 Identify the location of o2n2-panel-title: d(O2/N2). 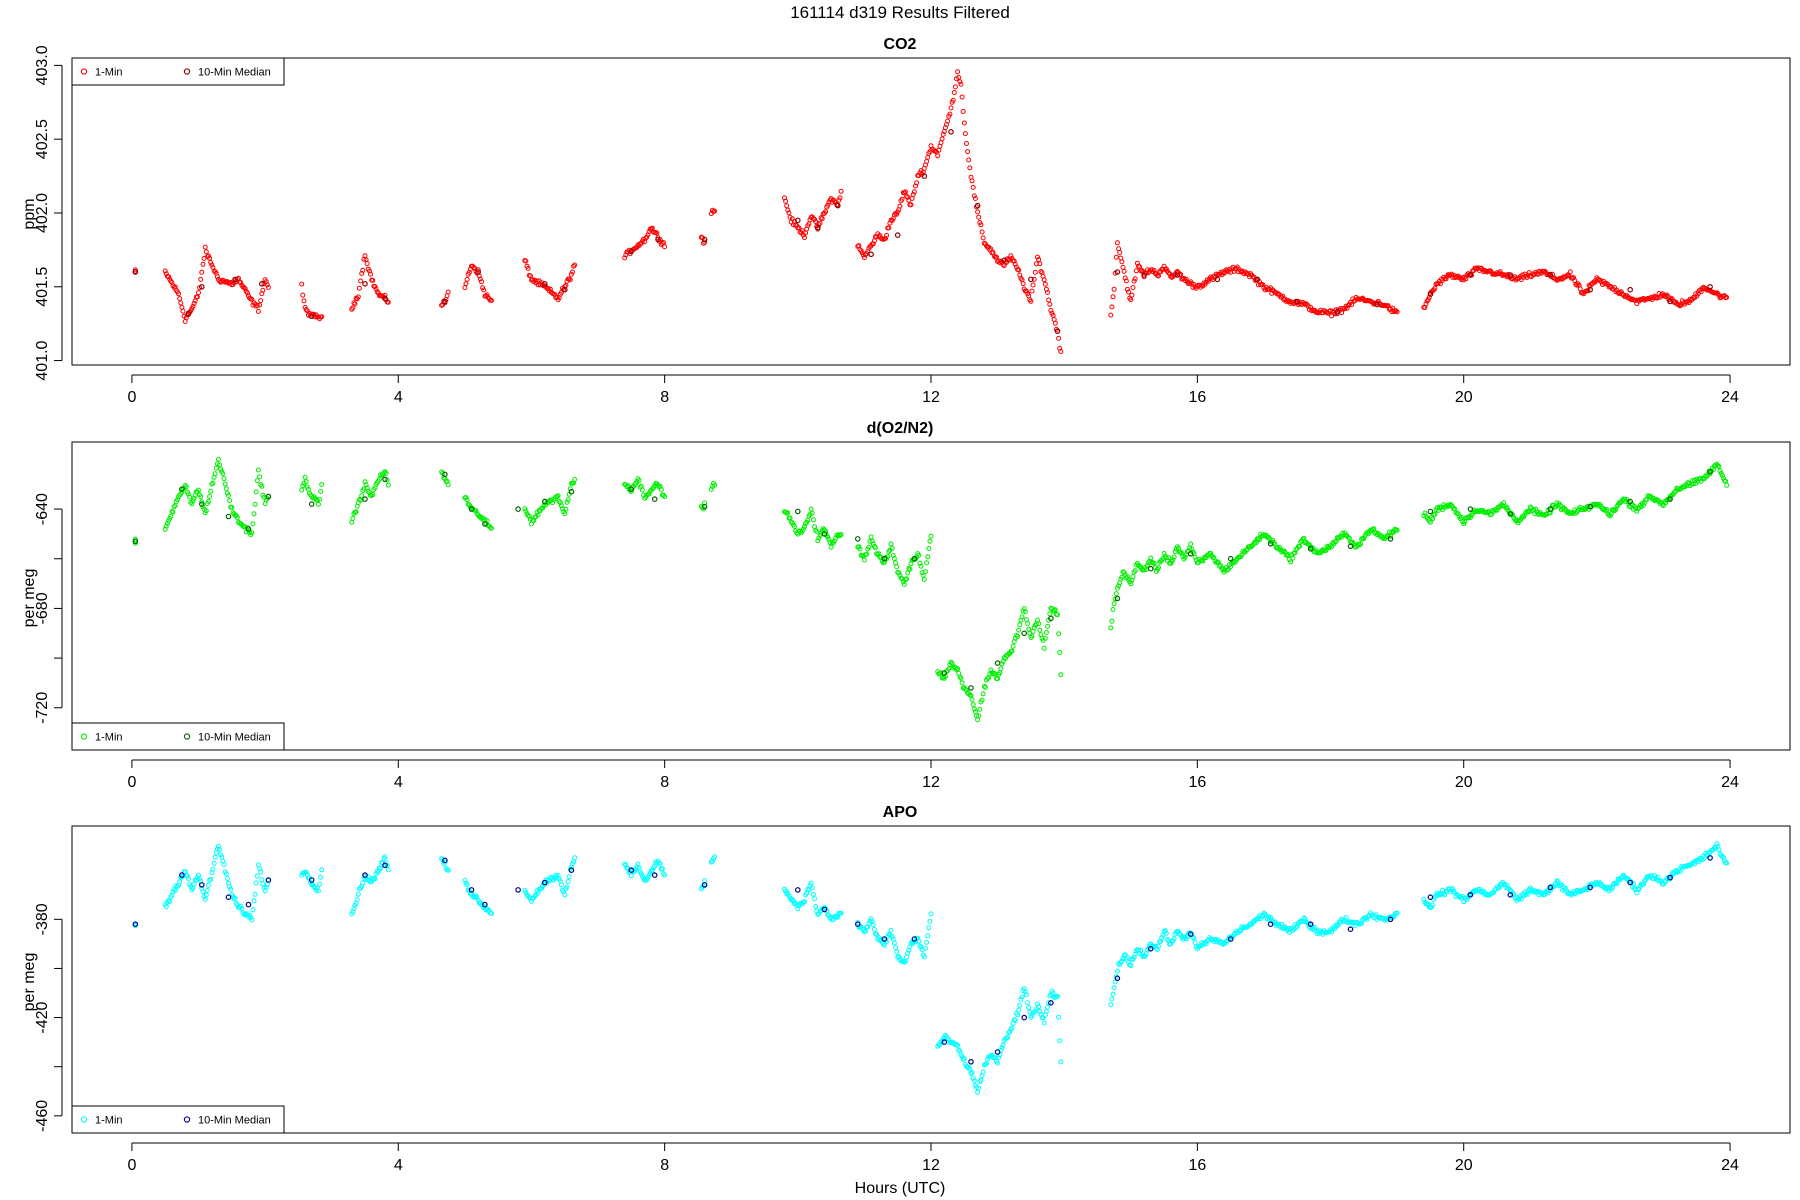
(900, 428).